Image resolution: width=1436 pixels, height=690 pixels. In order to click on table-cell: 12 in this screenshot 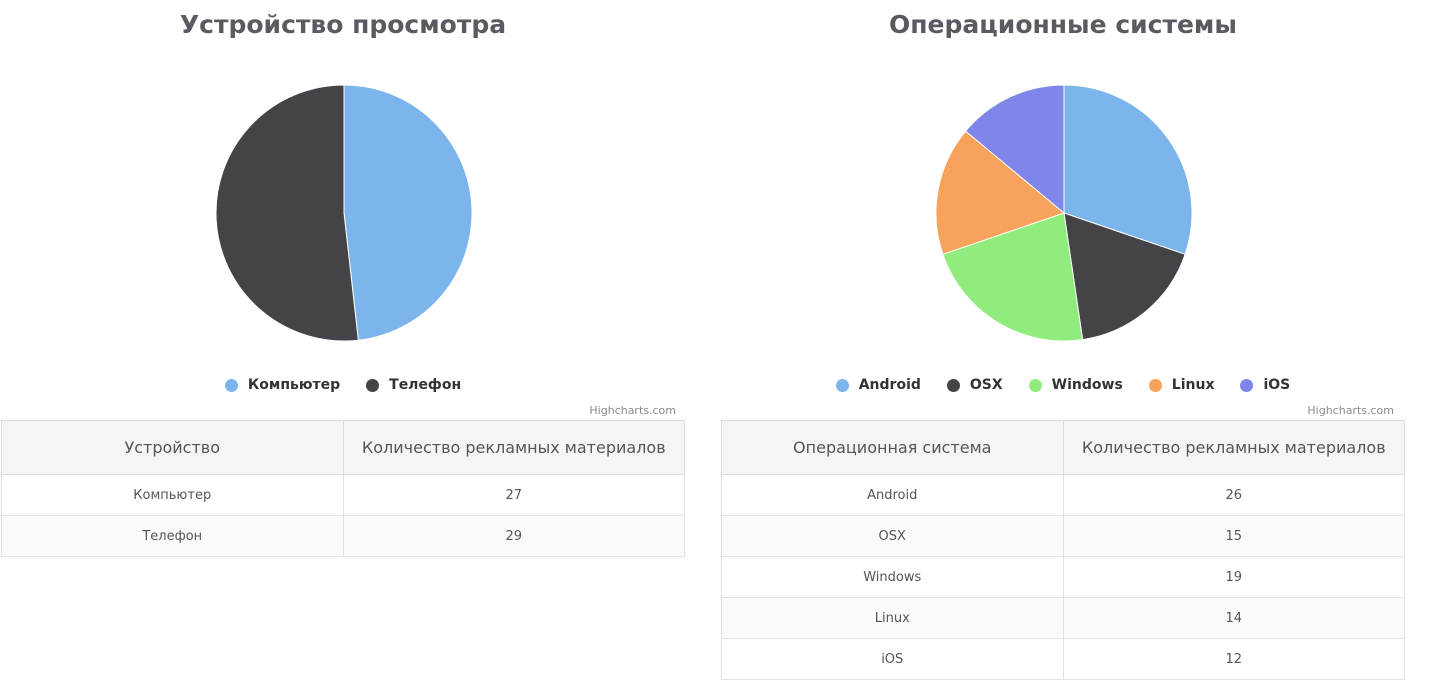, I will do `click(1233, 659)`.